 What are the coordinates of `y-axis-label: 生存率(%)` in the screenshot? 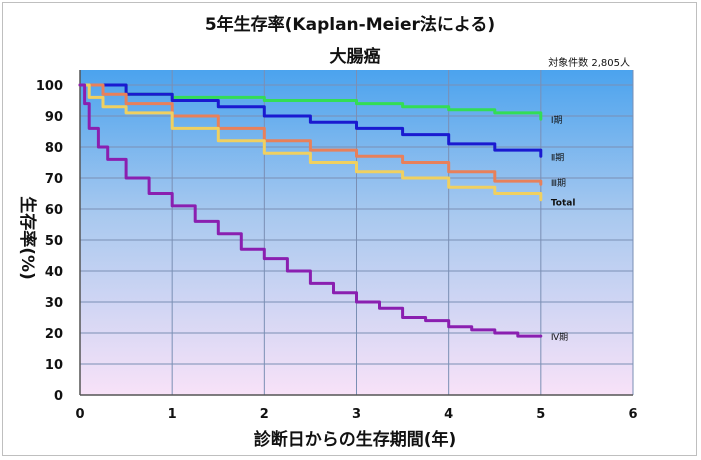 It's located at (27, 238).